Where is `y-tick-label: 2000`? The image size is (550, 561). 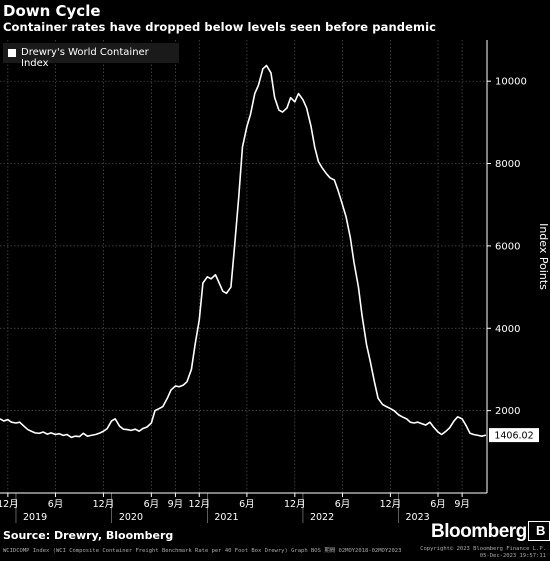
y-tick-label: 2000 is located at coordinates (507, 411).